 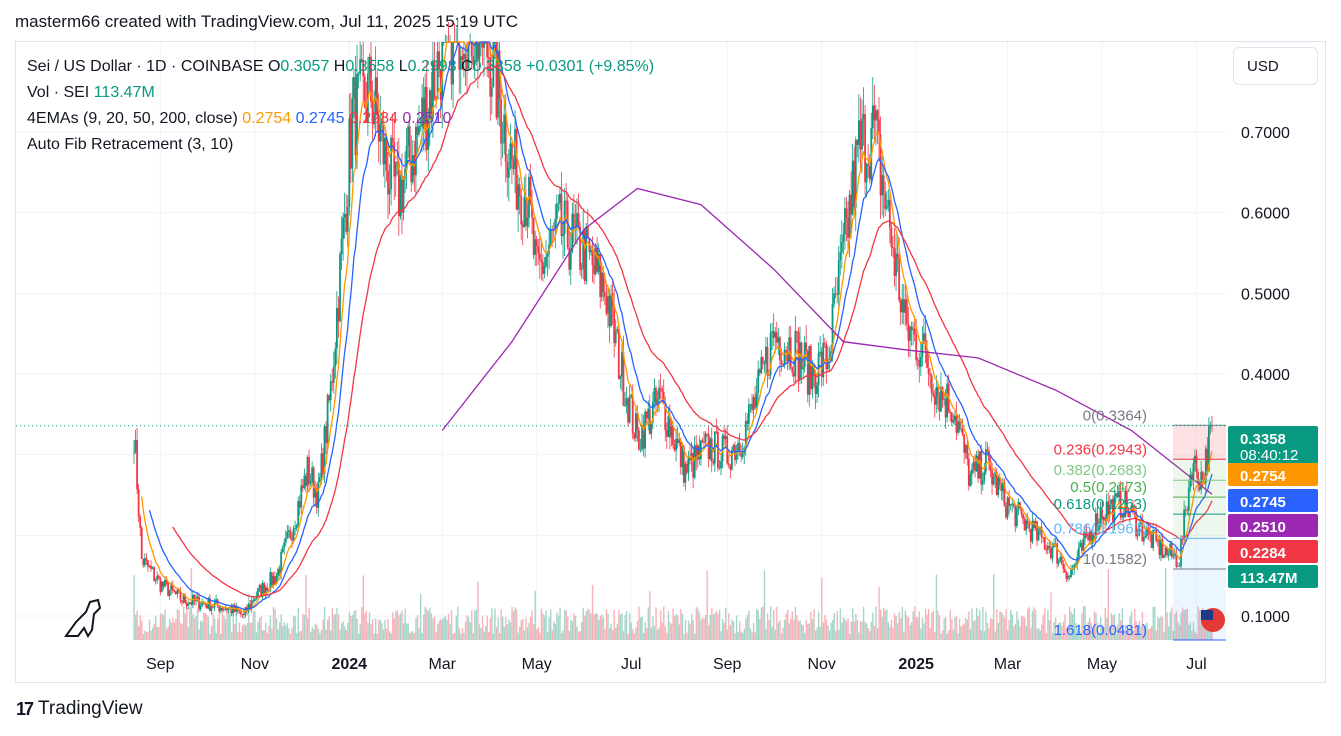 I want to click on fib-row: Auto Fib Retracement (3, 10), so click(x=340, y=145).